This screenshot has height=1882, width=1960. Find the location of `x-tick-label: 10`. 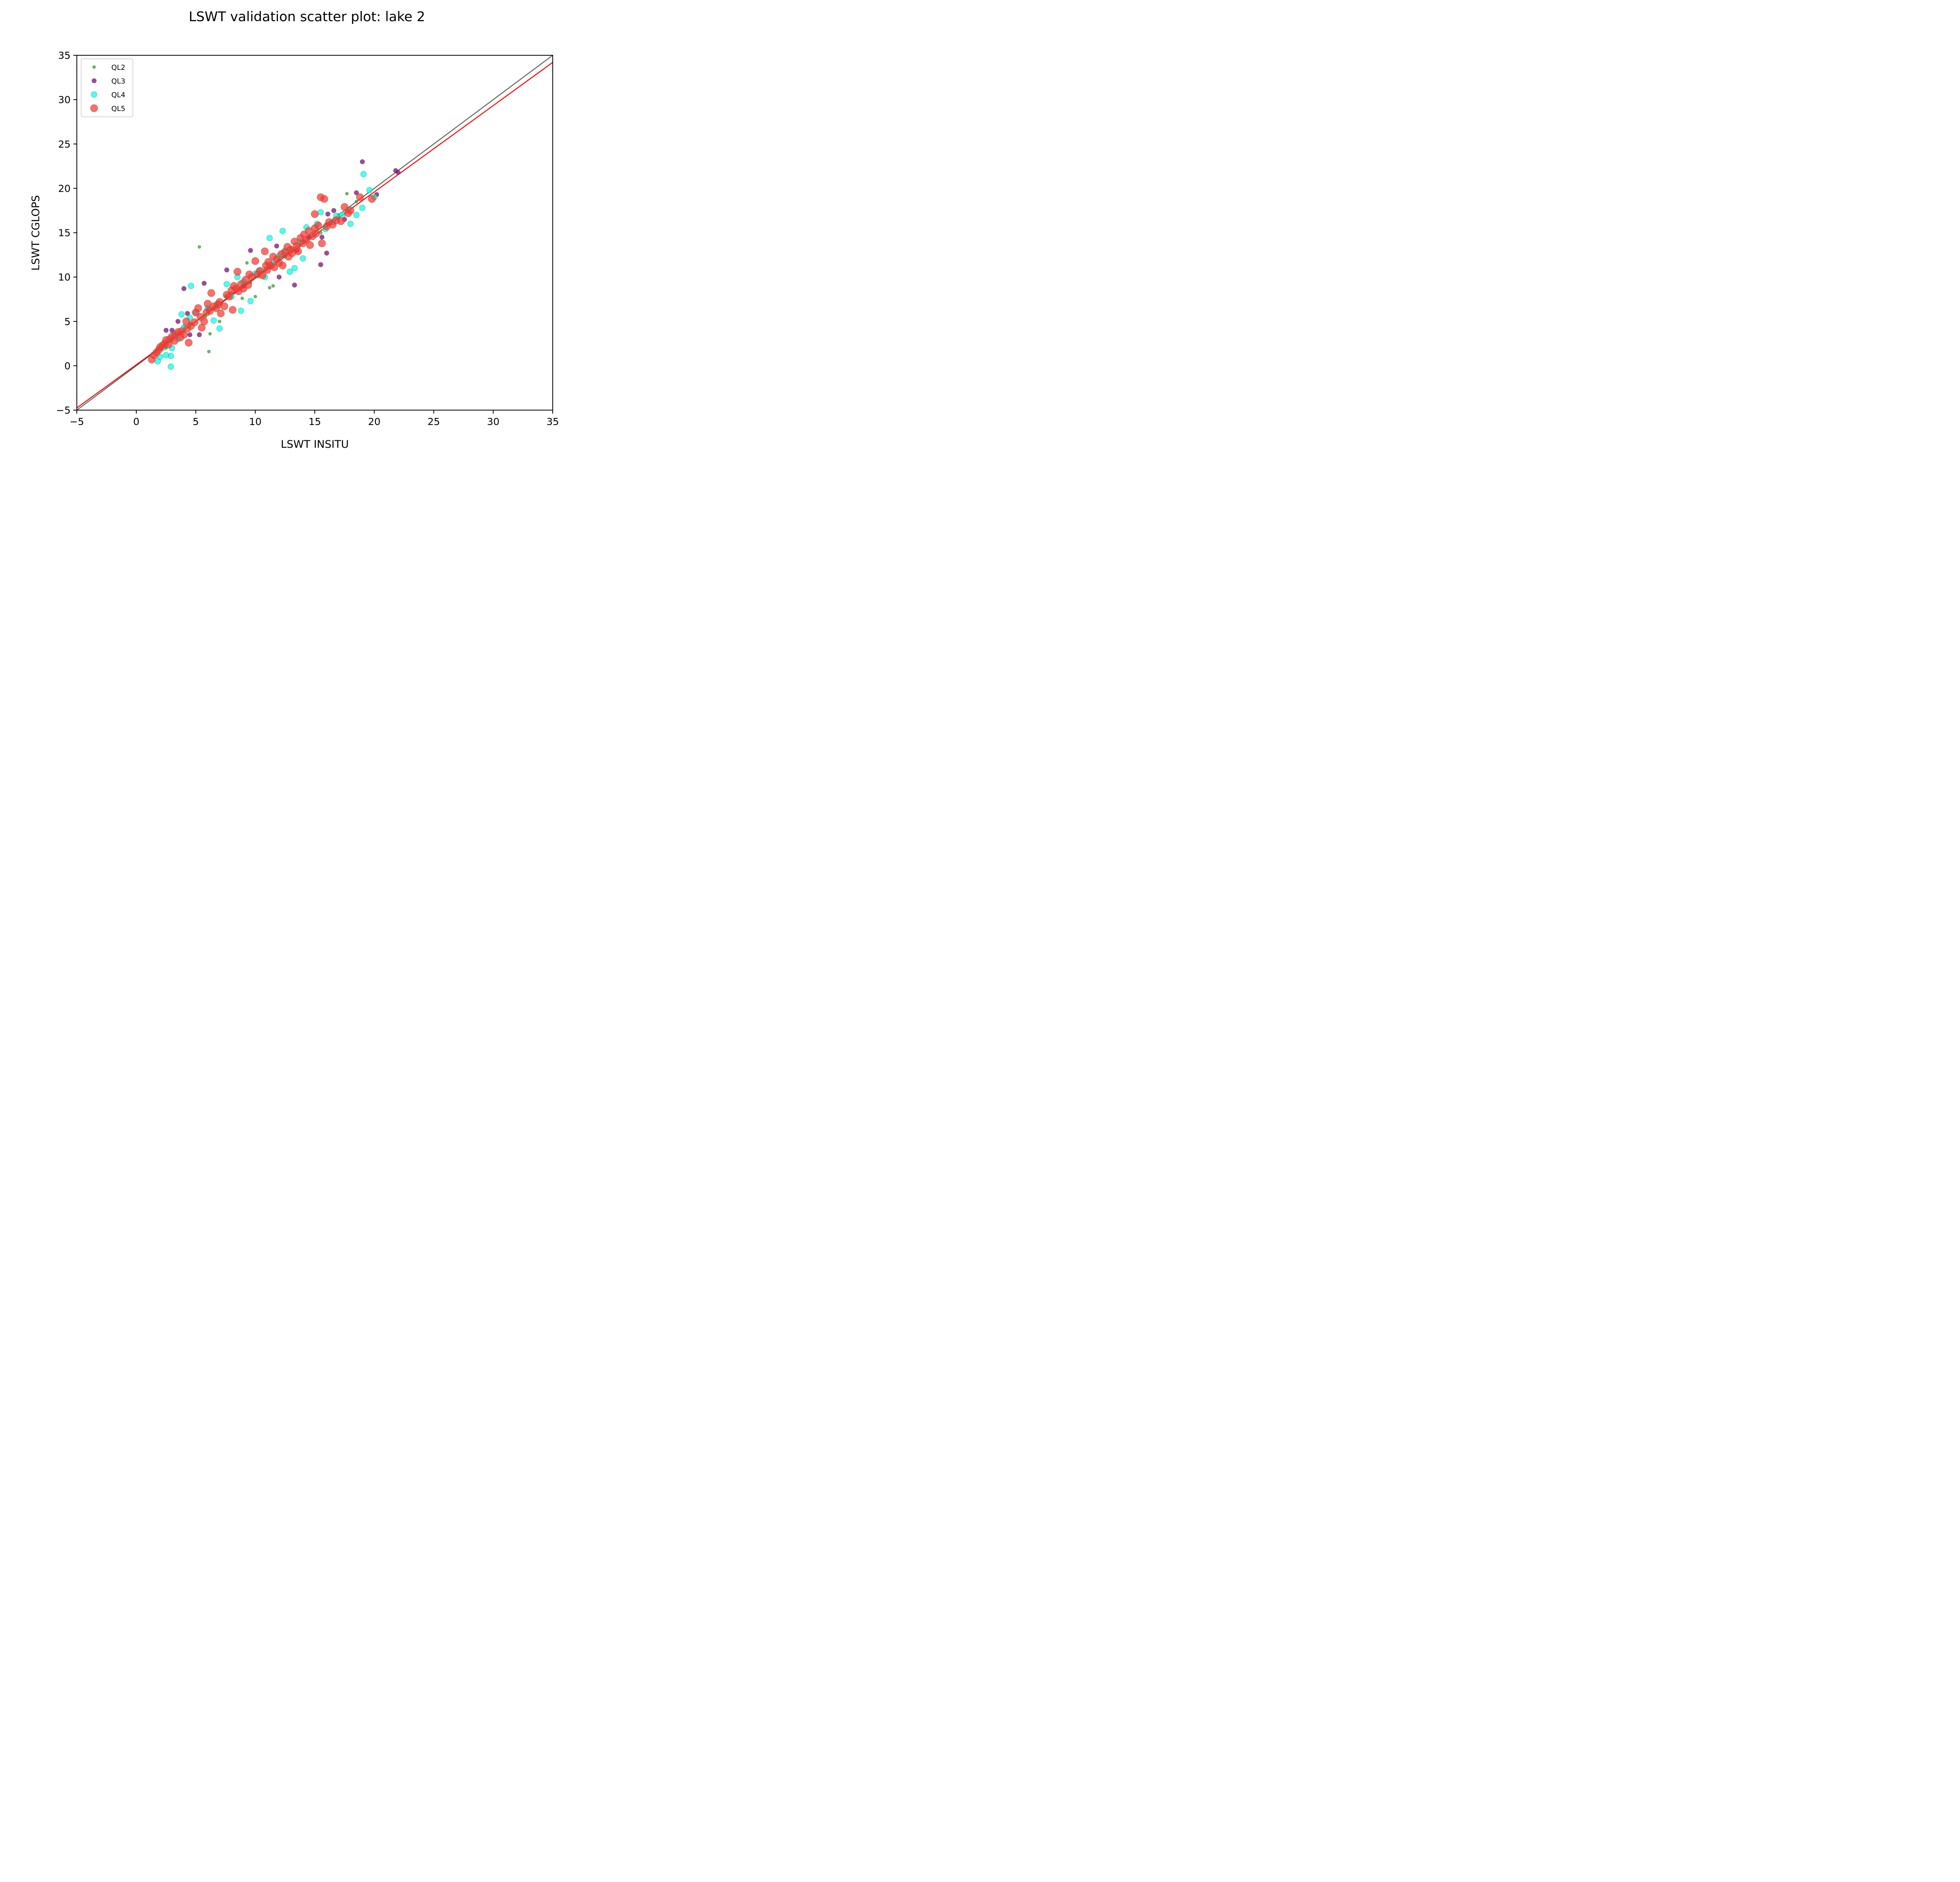

x-tick-label: 10 is located at coordinates (255, 421).